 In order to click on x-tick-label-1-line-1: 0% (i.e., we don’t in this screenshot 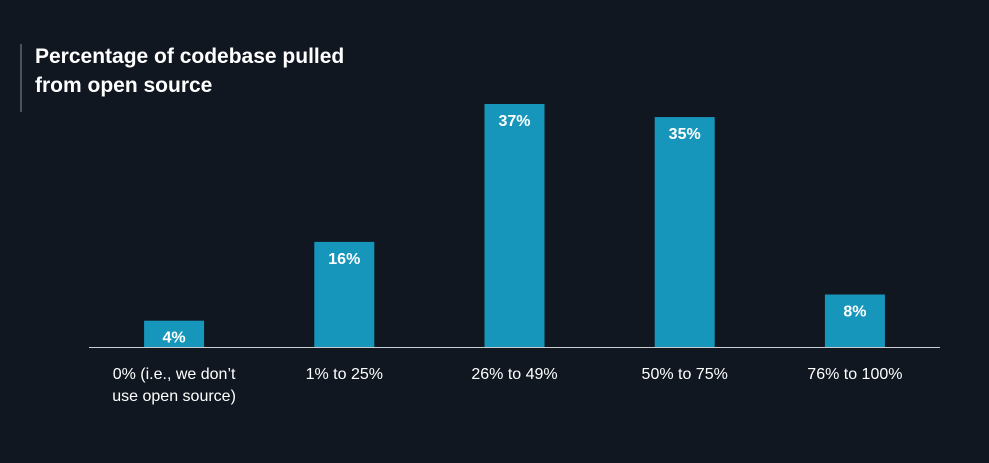, I will do `click(174, 374)`.